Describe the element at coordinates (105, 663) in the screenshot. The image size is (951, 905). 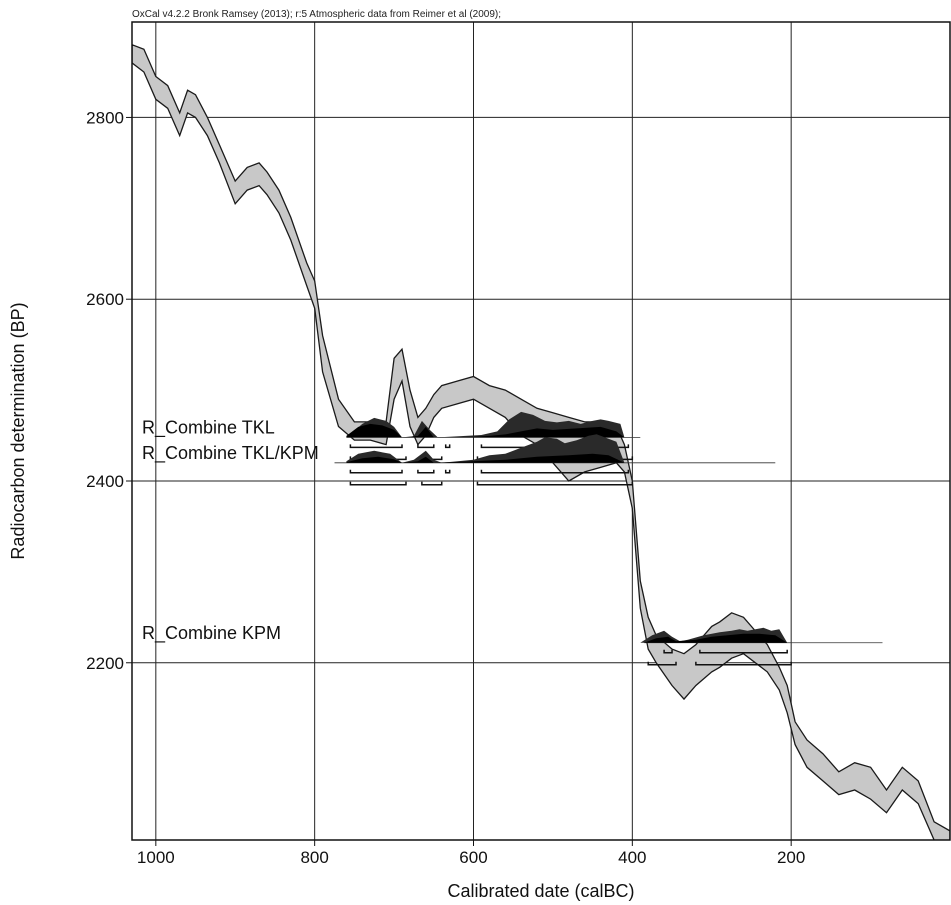
I see `y-tick-label: 2200` at that location.